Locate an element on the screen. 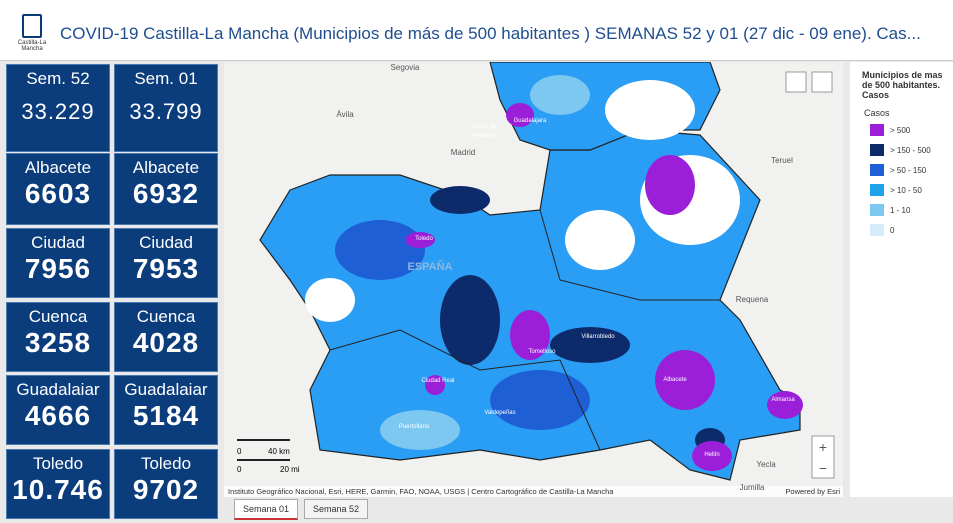 The width and height of the screenshot is (953, 523). place-label: Requena is located at coordinates (752, 299).